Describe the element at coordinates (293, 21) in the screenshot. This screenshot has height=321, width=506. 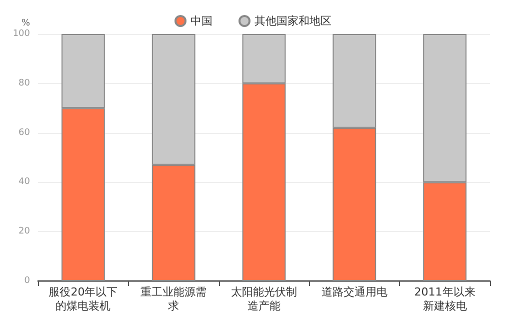
I see `legend-label: 其他国家和地区` at that location.